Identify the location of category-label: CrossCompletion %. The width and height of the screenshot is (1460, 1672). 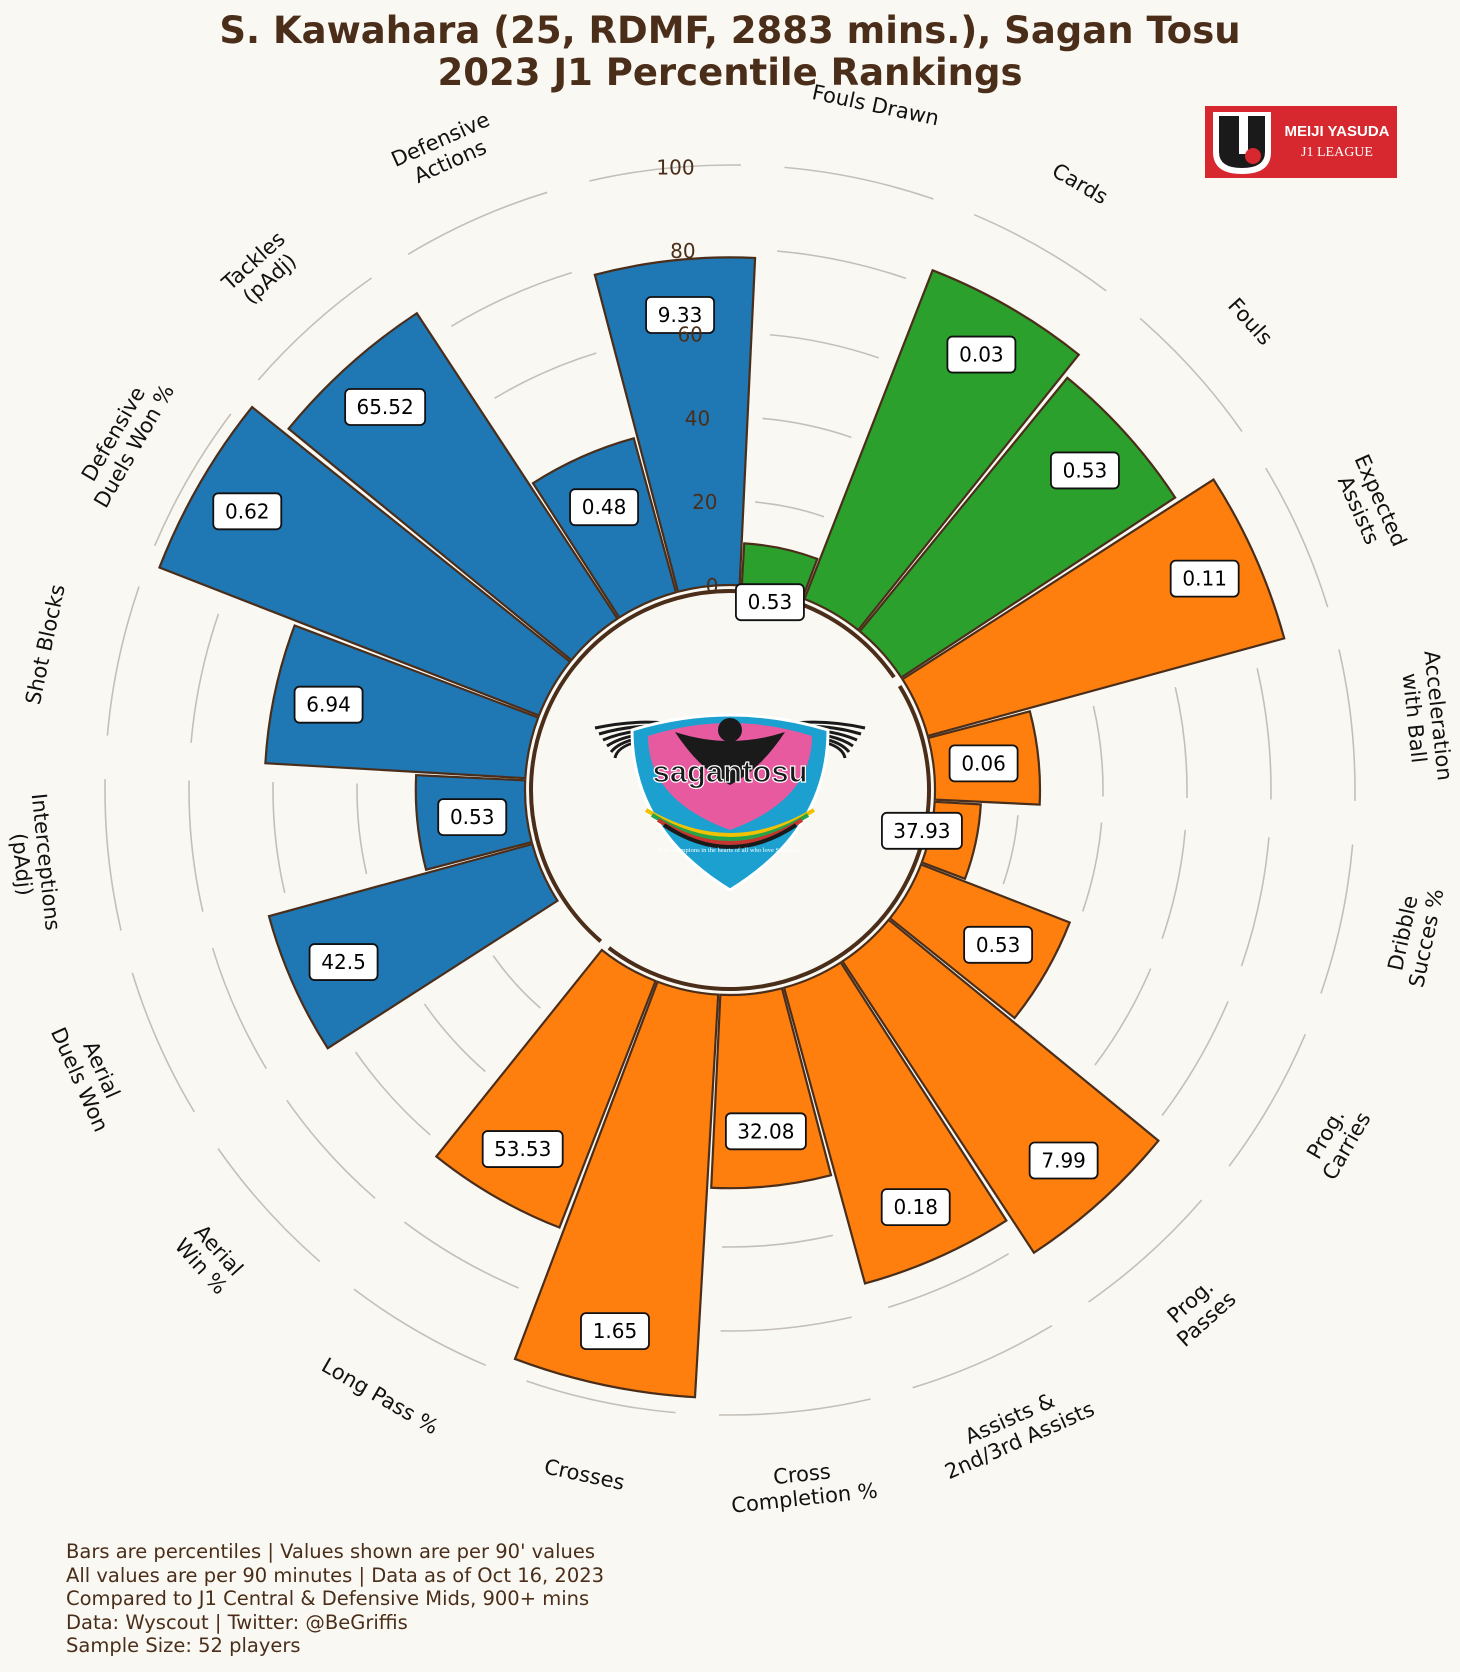
(803, 1486).